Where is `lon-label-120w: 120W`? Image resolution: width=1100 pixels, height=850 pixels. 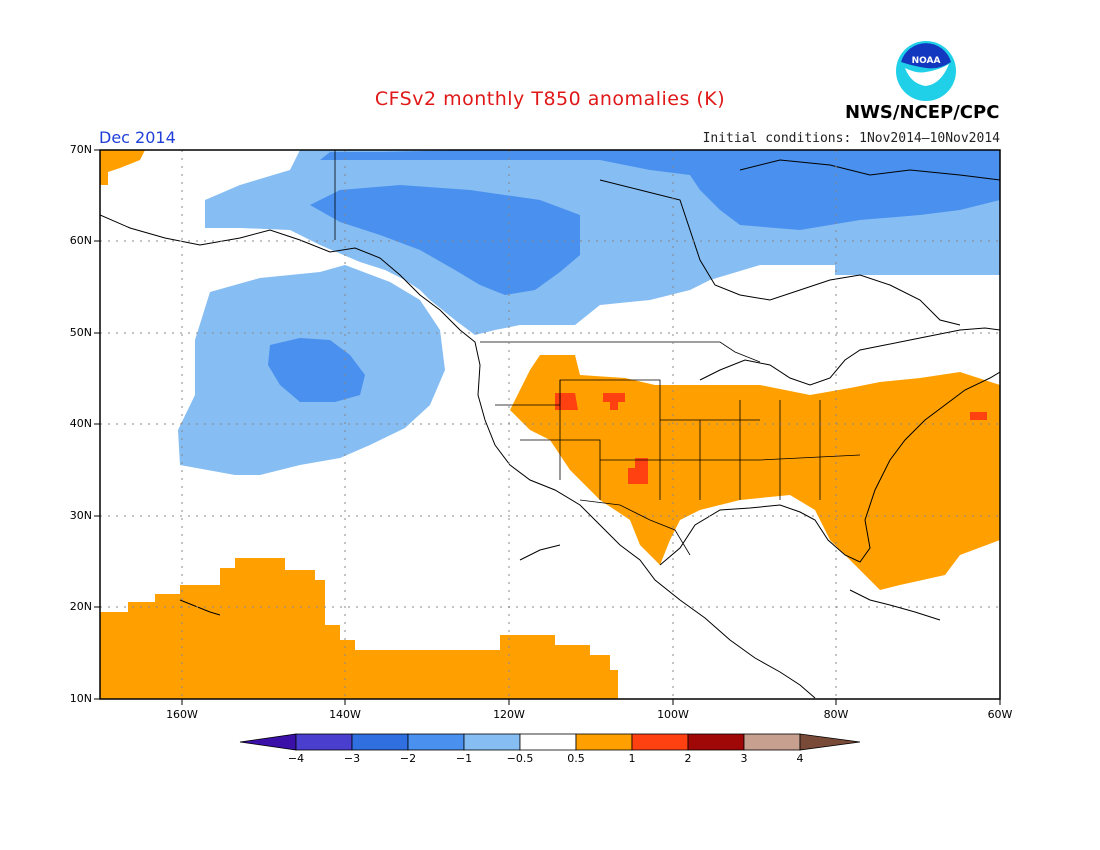 lon-label-120w: 120W is located at coordinates (509, 714).